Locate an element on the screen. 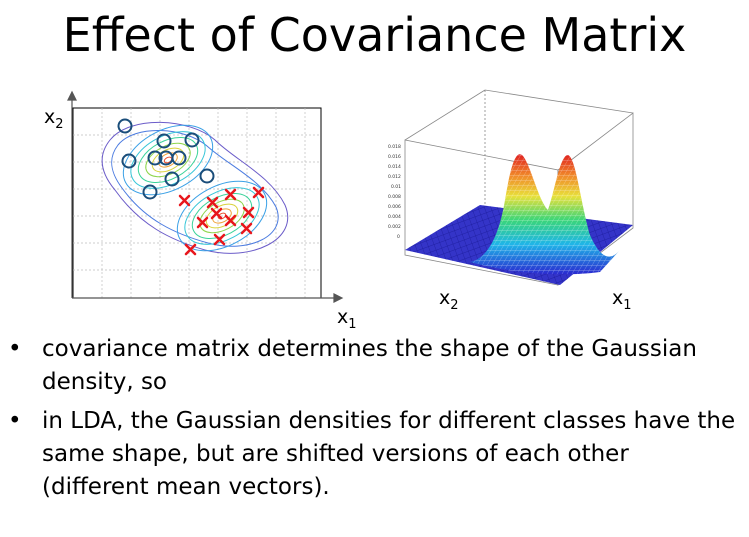 The image size is (749, 537). z-tick-label: 0.012 is located at coordinates (394, 177).